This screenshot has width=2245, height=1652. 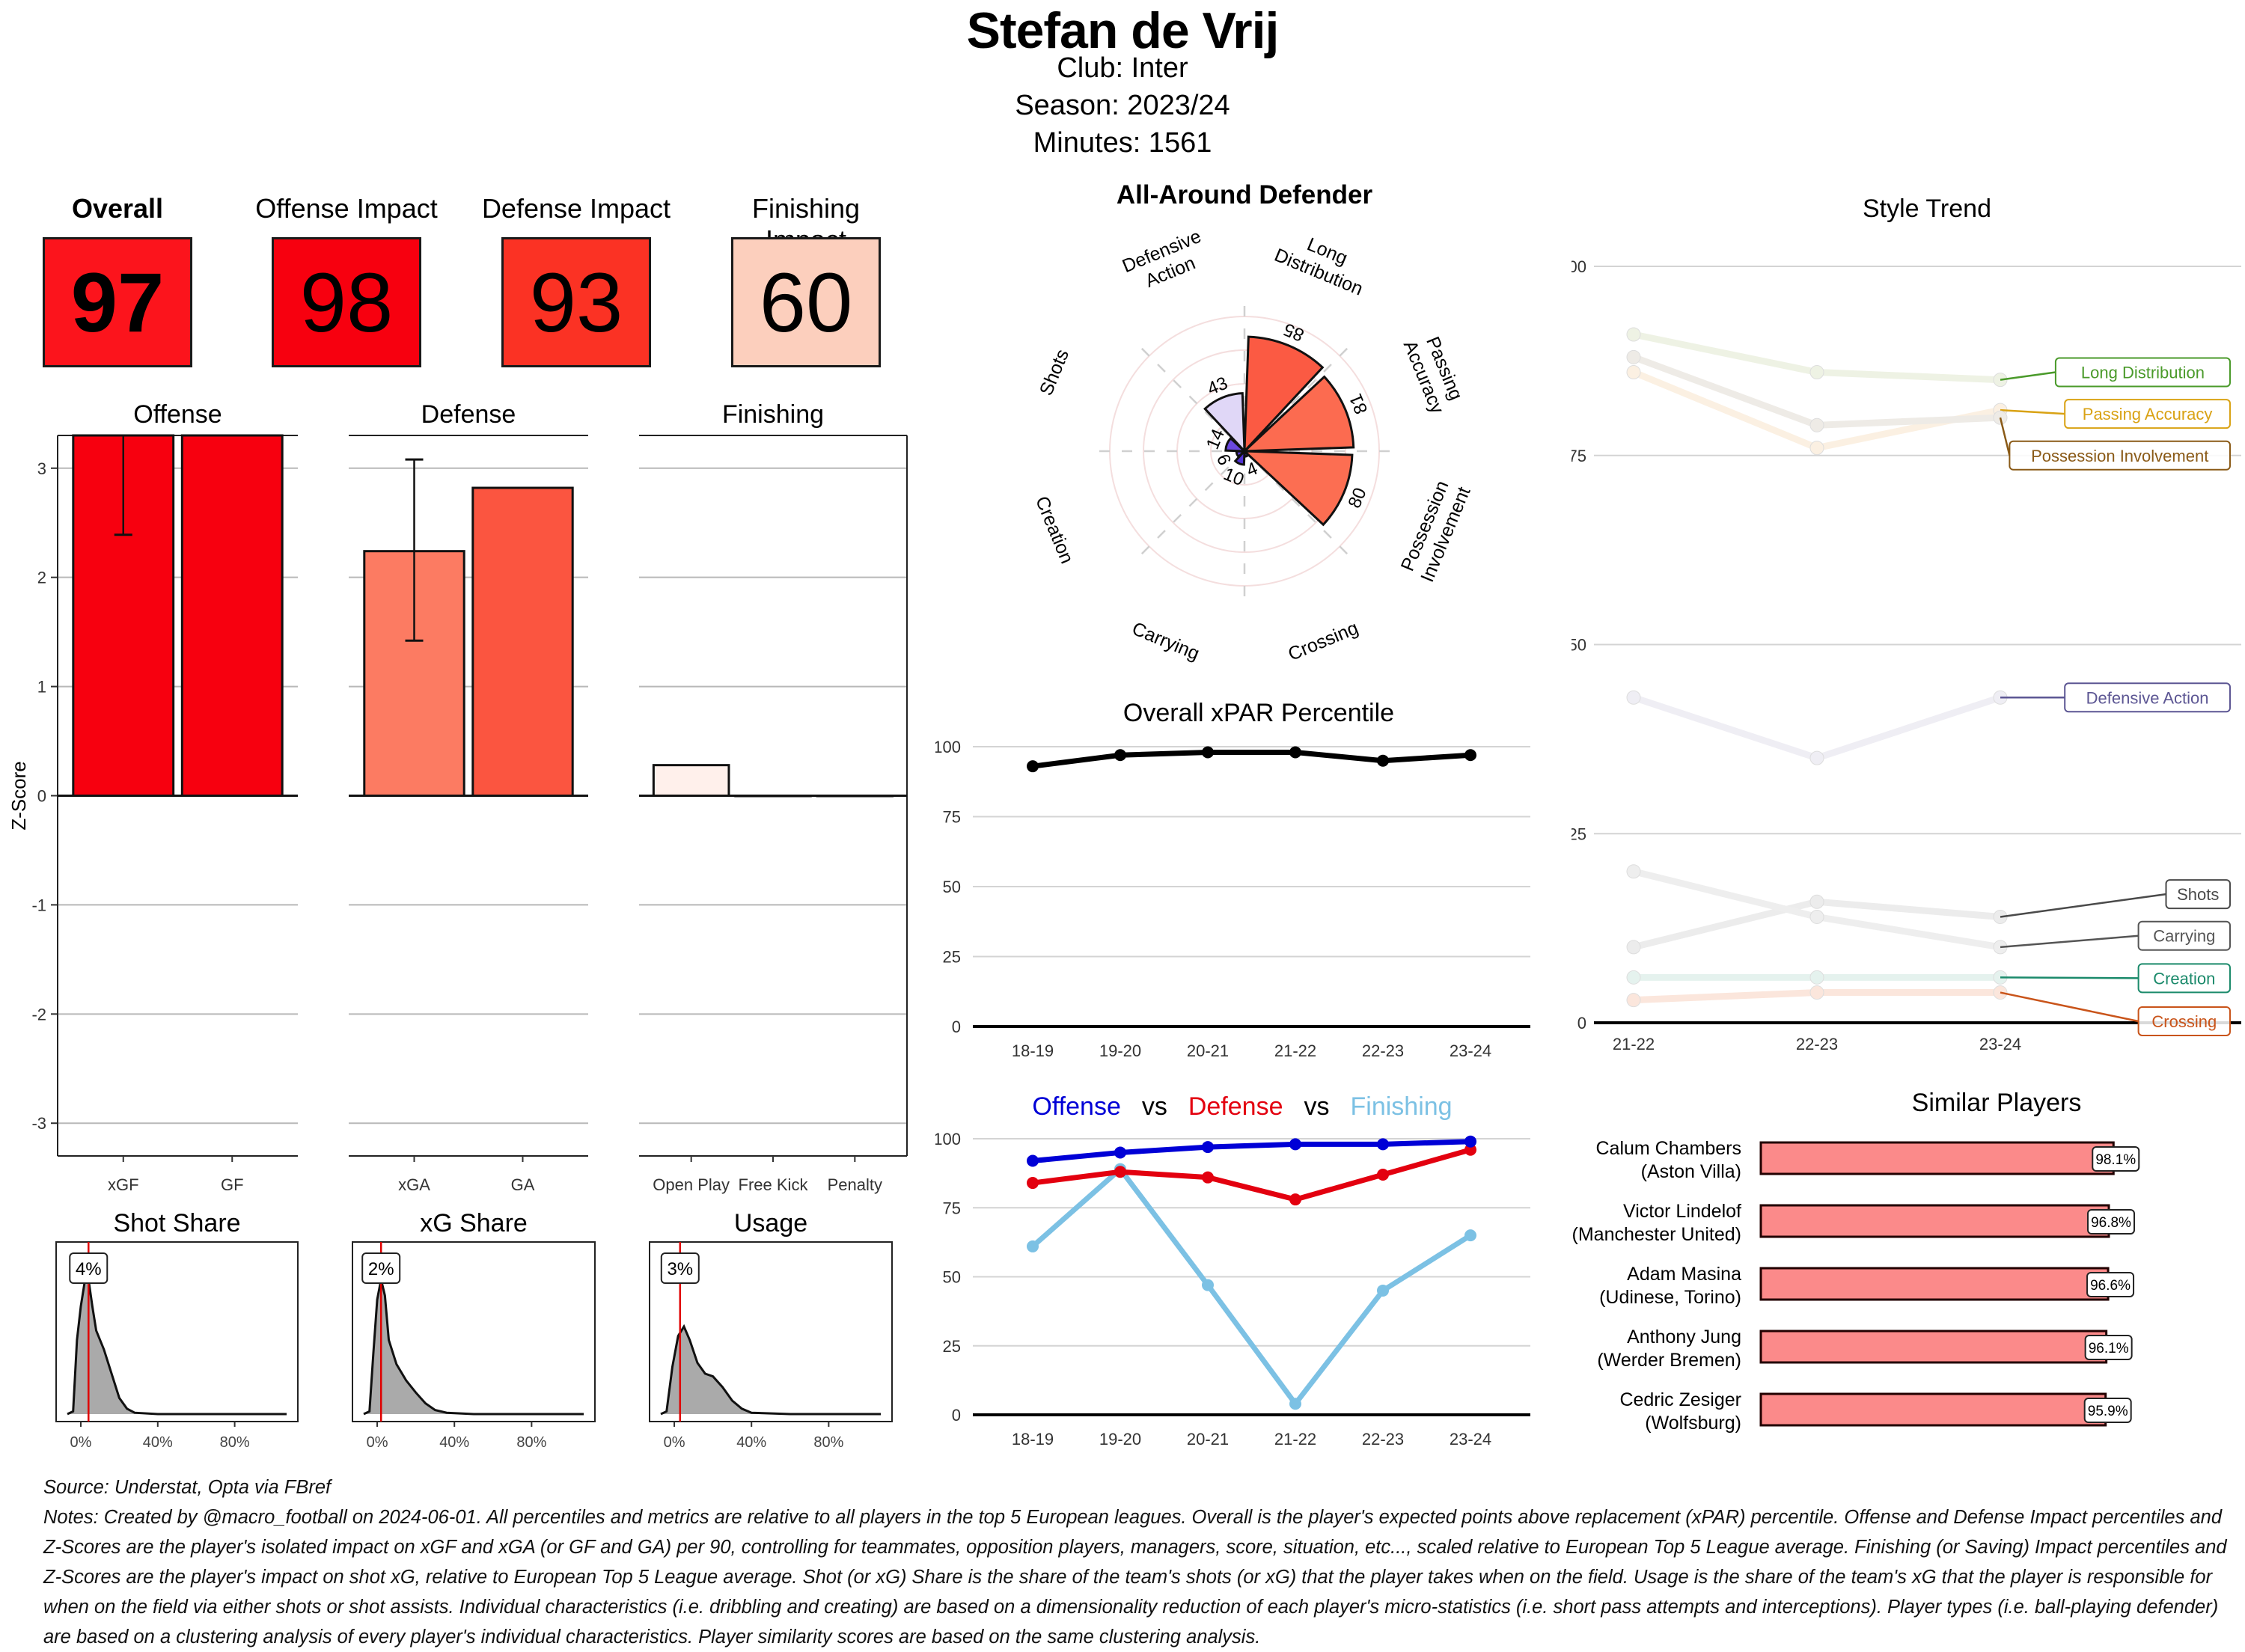 What do you see at coordinates (1208, 1439) in the screenshot?
I see `x-tick-label: 20-21` at bounding box center [1208, 1439].